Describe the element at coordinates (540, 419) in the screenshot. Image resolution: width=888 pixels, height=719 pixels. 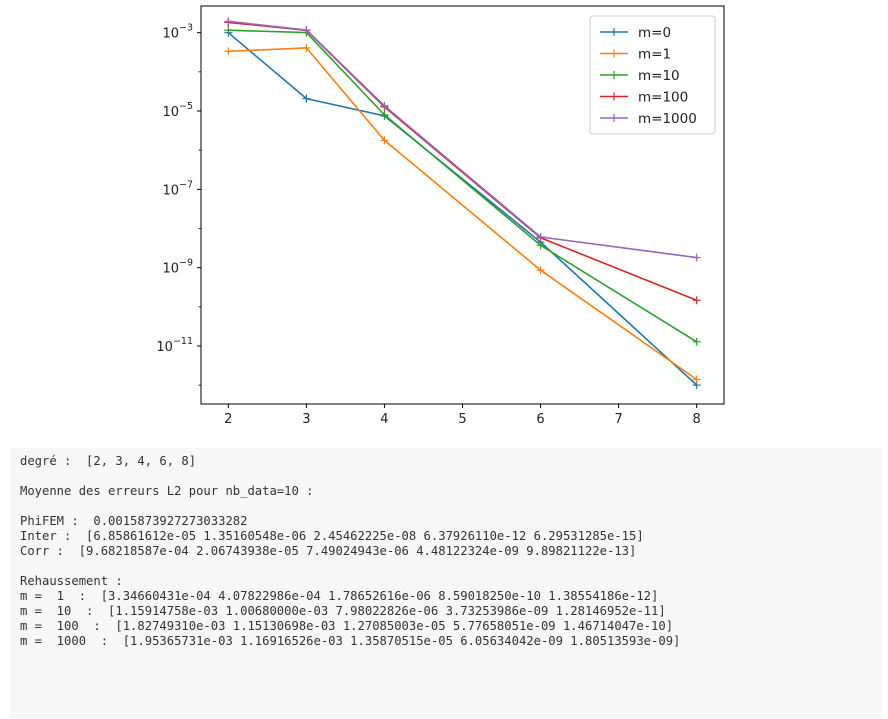
I see `x-tick-label: 6` at that location.